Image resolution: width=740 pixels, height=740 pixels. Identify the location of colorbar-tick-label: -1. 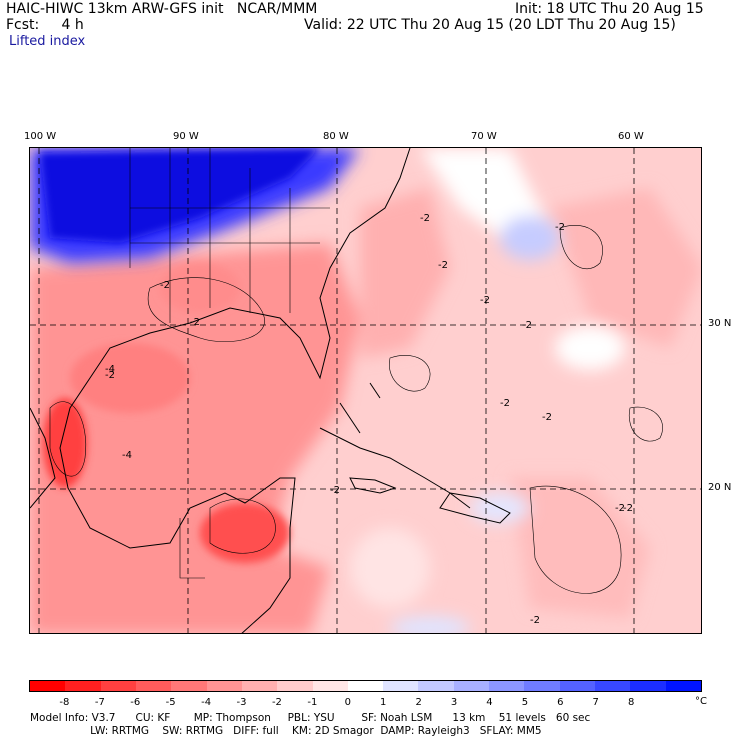
(312, 702).